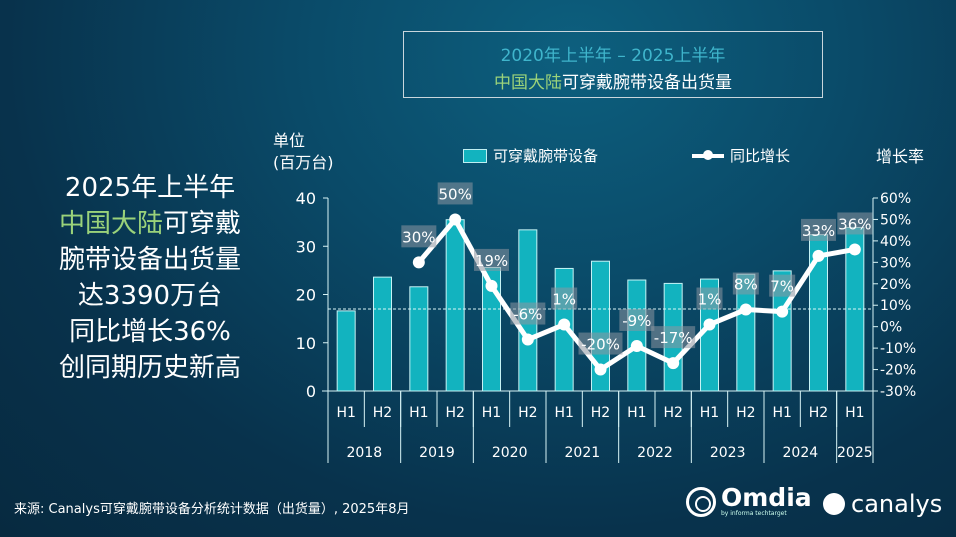 The image size is (956, 537). What do you see at coordinates (202, 224) in the screenshot?
I see `headline-text: 可穿戴` at bounding box center [202, 224].